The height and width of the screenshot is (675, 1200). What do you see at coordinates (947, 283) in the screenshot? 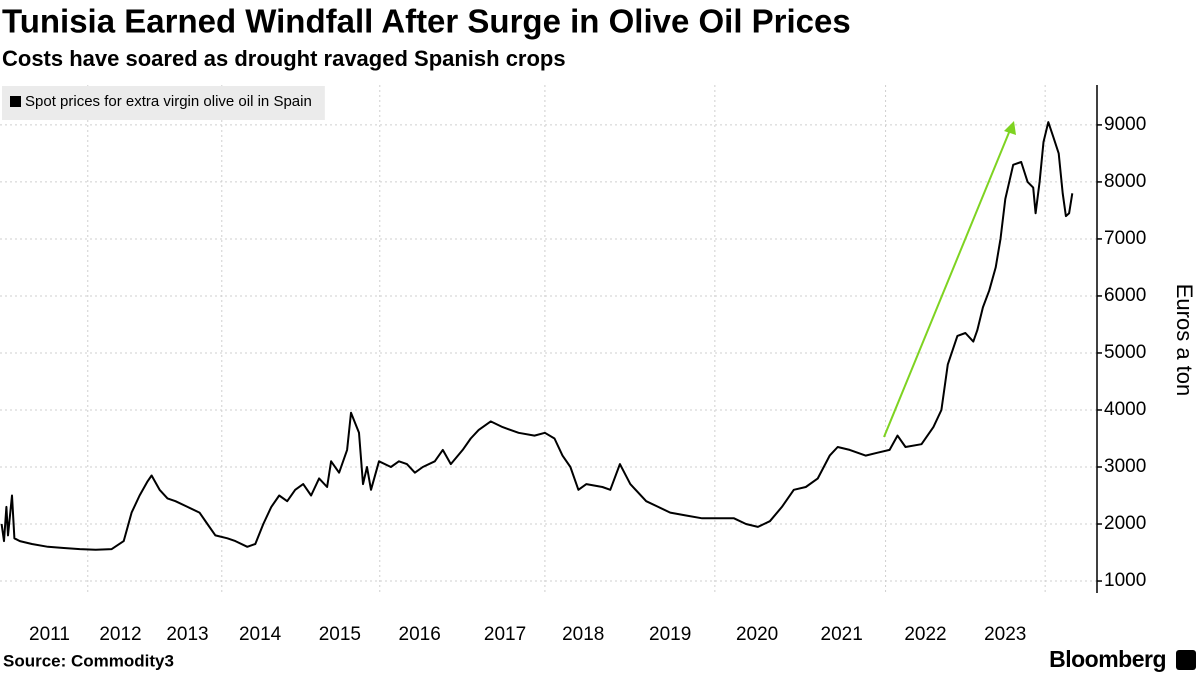
I see `trend-arrow` at bounding box center [947, 283].